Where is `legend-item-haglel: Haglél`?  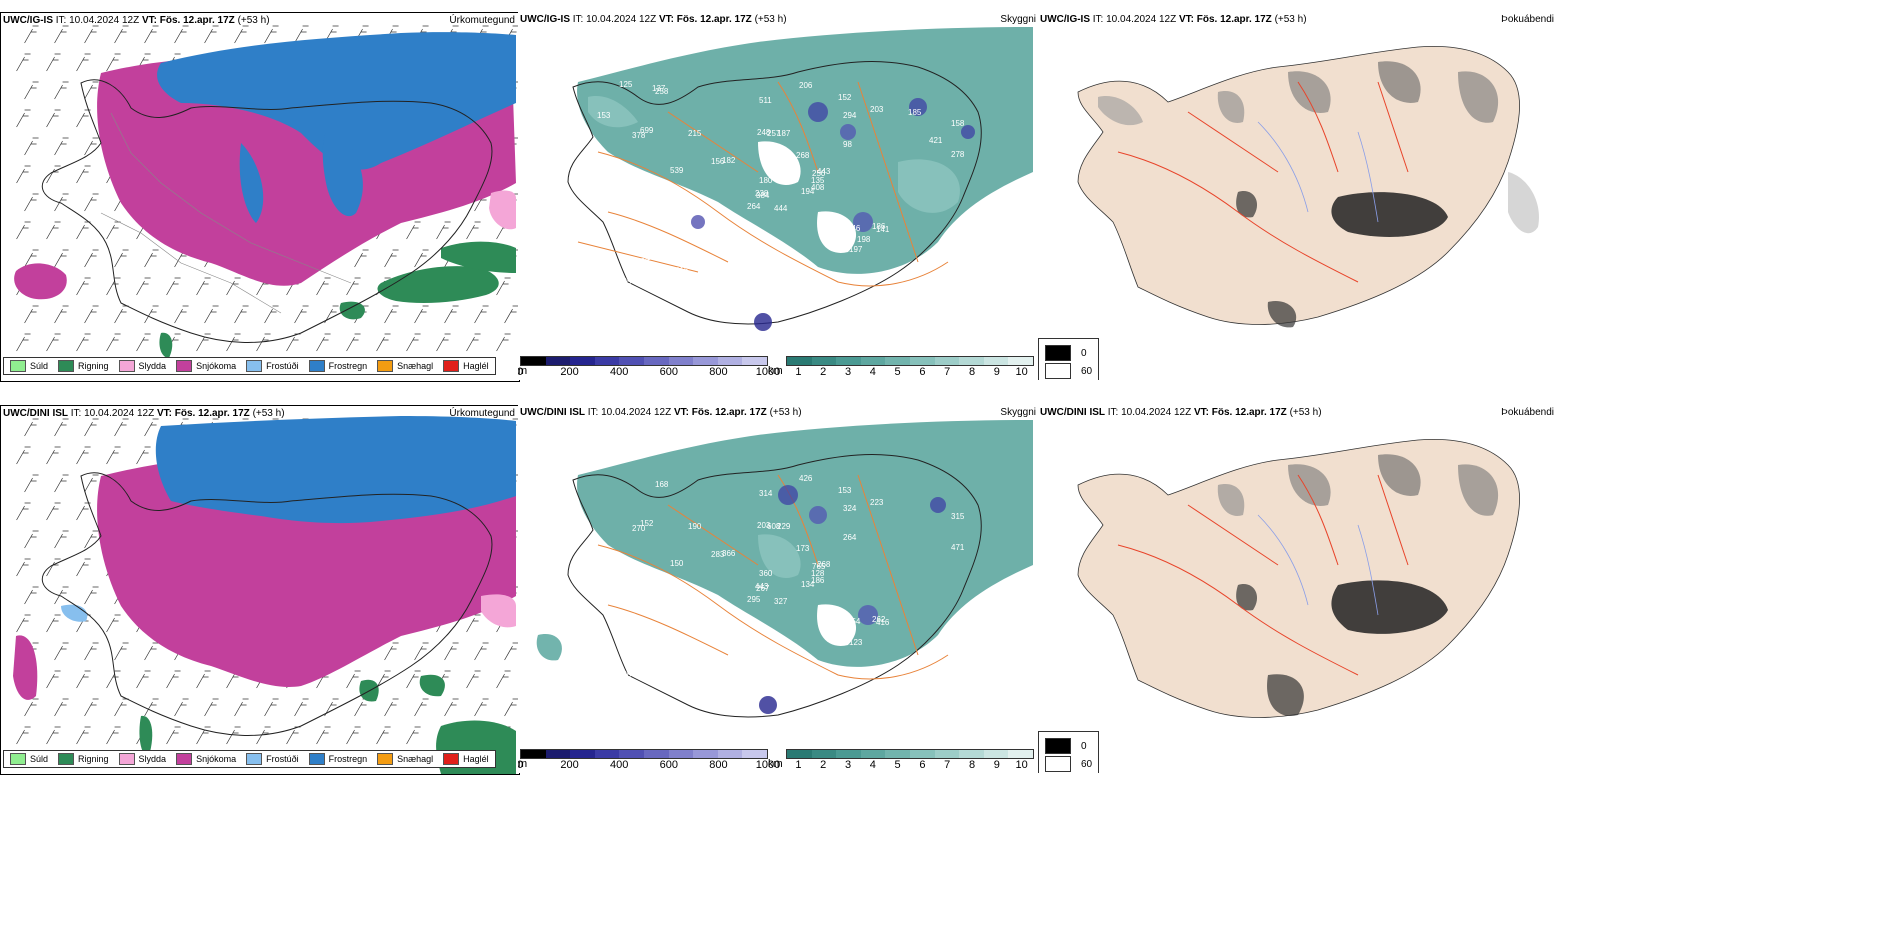 legend-item-haglel: Haglél is located at coordinates (466, 366).